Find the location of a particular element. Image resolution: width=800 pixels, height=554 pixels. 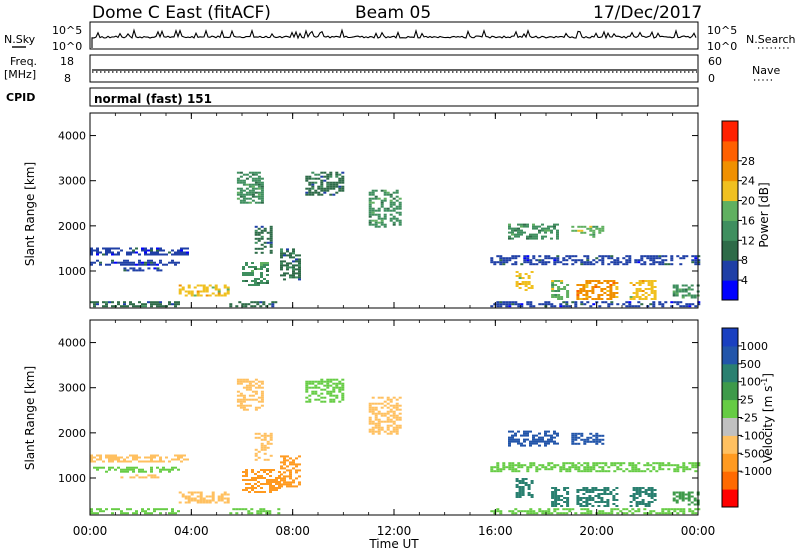

freq-tick-top: 18 is located at coordinates (67, 61).